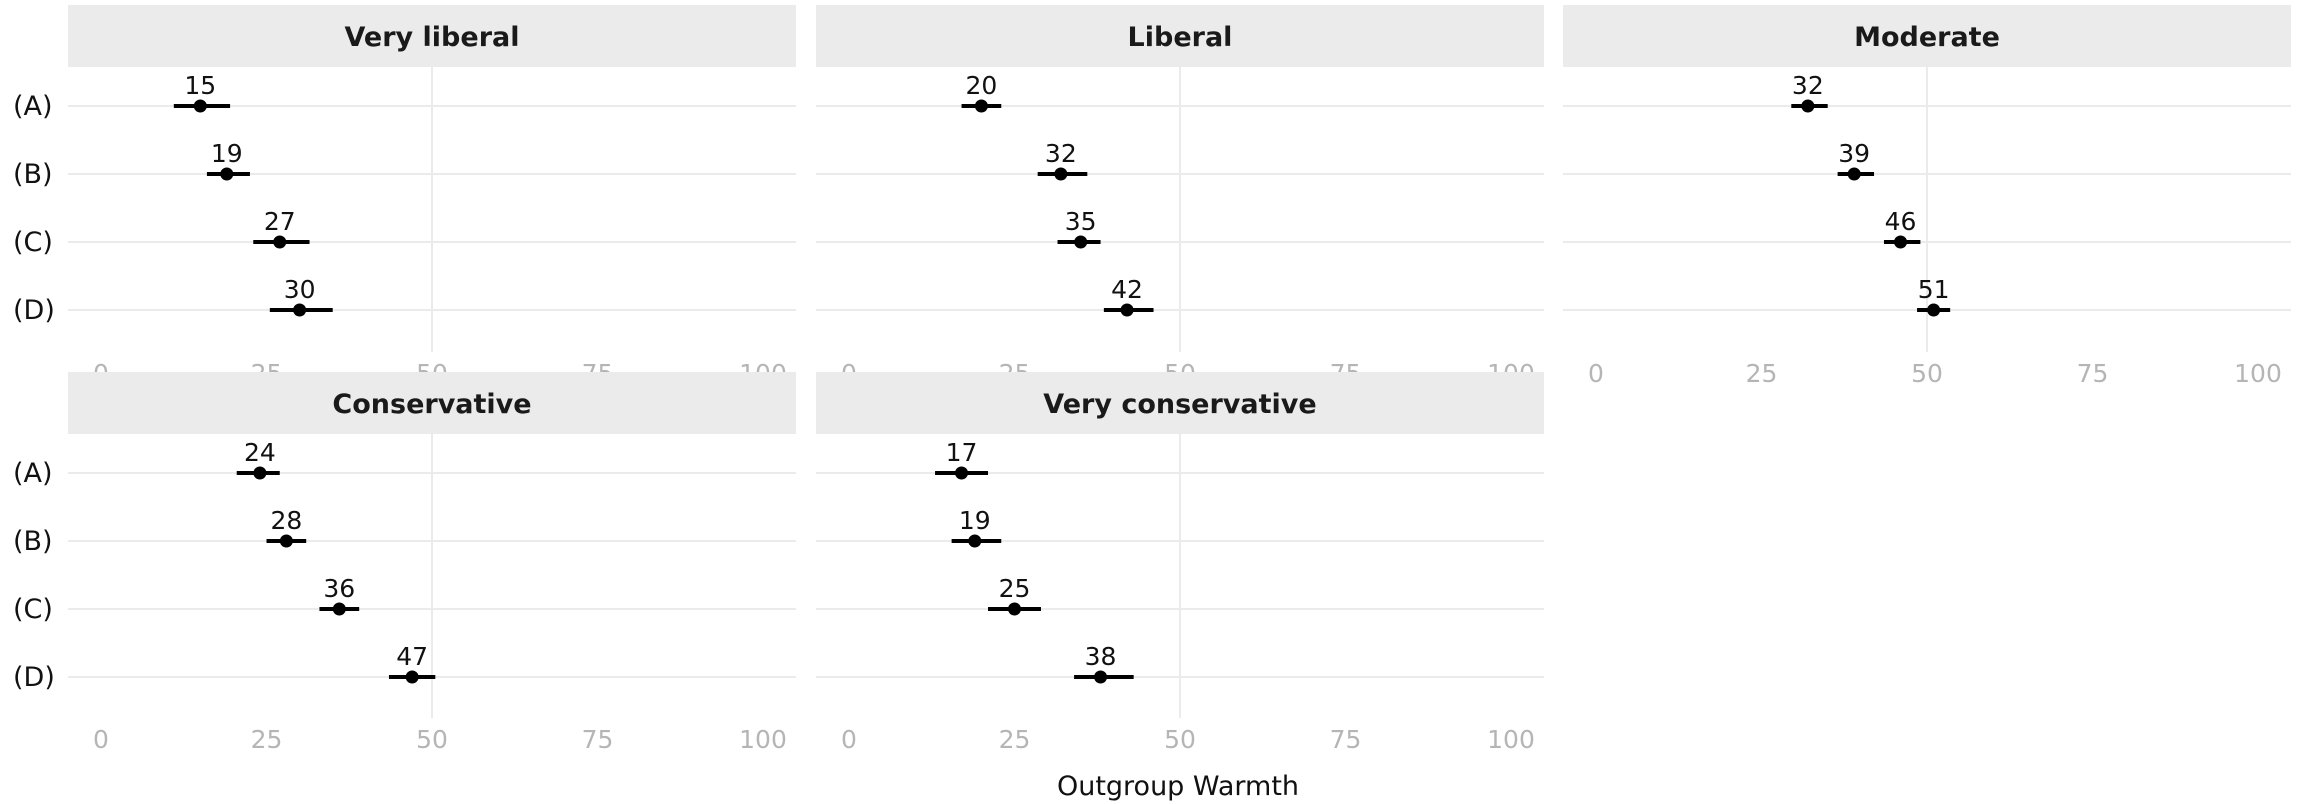 The height and width of the screenshot is (804, 2303). I want to click on data-label: 20, so click(981, 85).